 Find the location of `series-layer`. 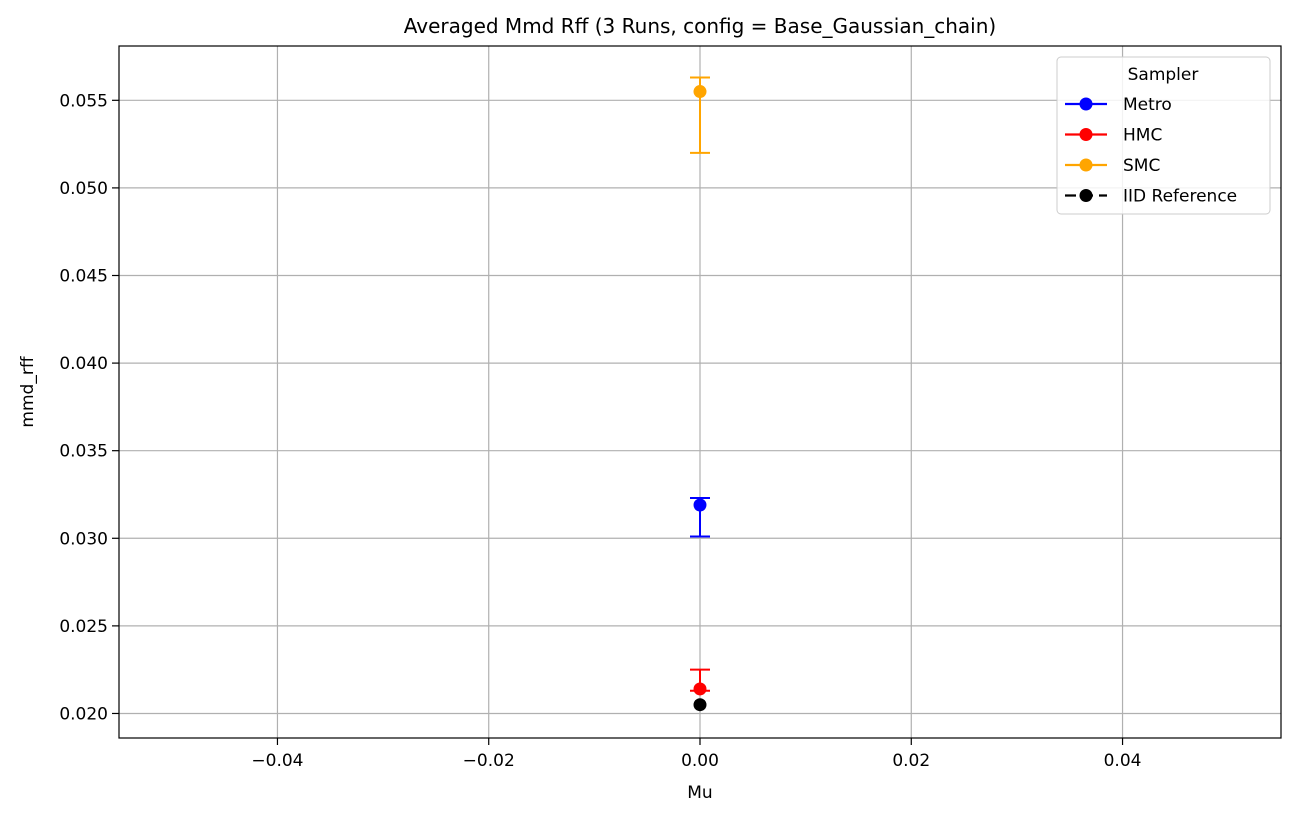

series-layer is located at coordinates (700, 394).